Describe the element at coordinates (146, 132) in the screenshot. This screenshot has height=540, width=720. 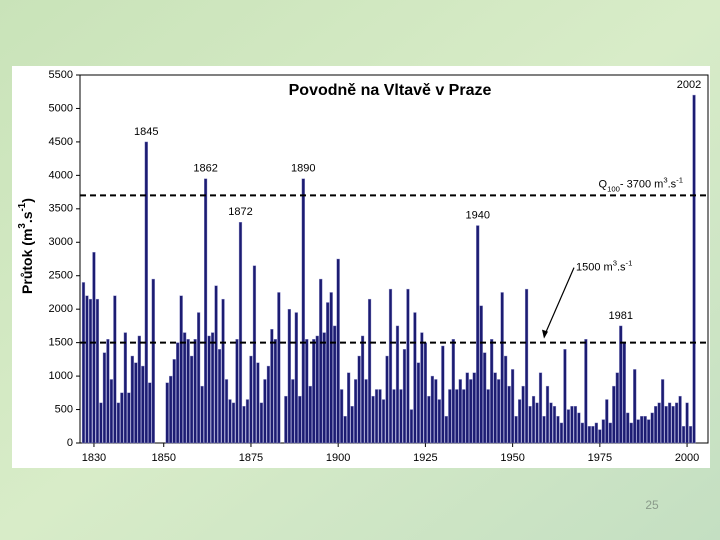
I see `annotation: 1845` at that location.